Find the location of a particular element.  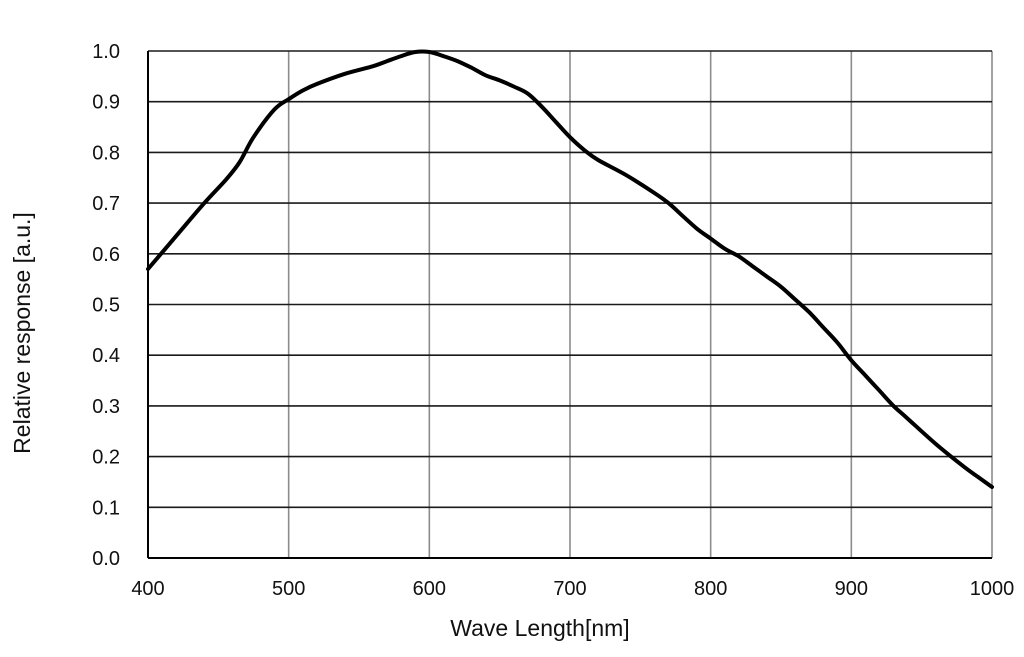

x-tick-label: 500 is located at coordinates (288, 589).